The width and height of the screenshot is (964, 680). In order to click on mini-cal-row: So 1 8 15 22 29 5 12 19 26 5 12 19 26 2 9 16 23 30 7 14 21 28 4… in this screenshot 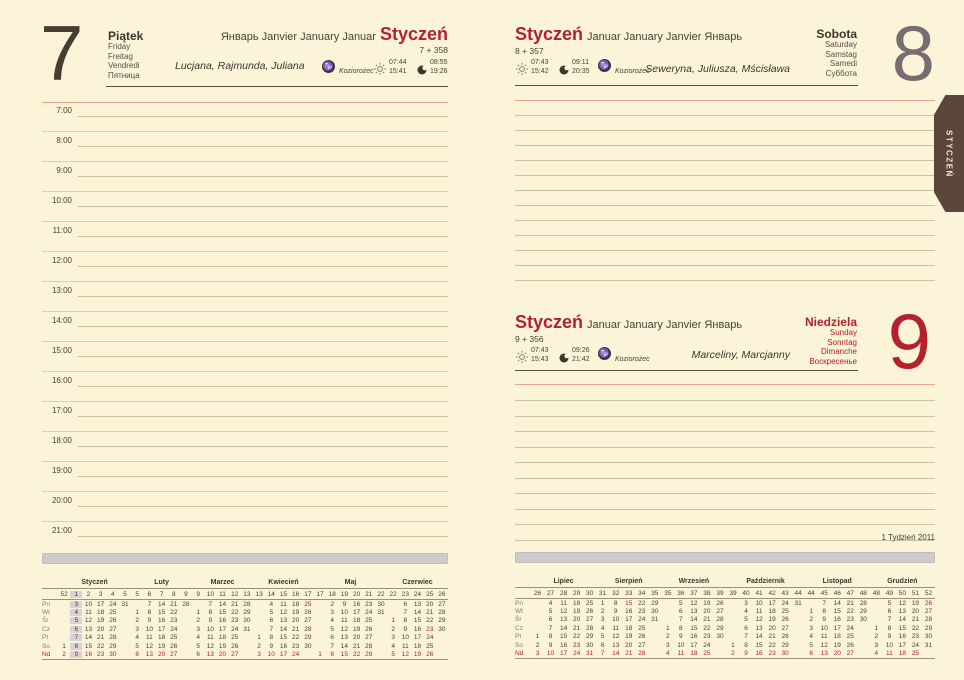, I will do `click(245, 646)`.